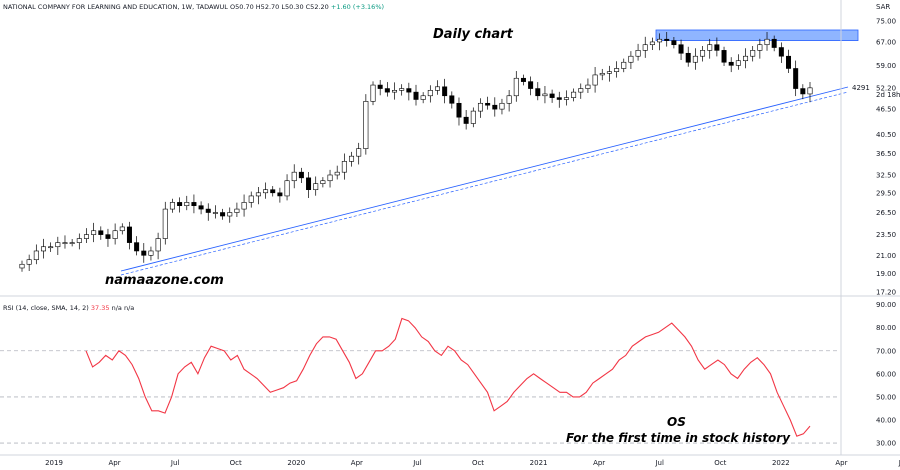 The height and width of the screenshot is (470, 900). Describe the element at coordinates (886, 22) in the screenshot. I see `price-tick-label: 75.00` at that location.